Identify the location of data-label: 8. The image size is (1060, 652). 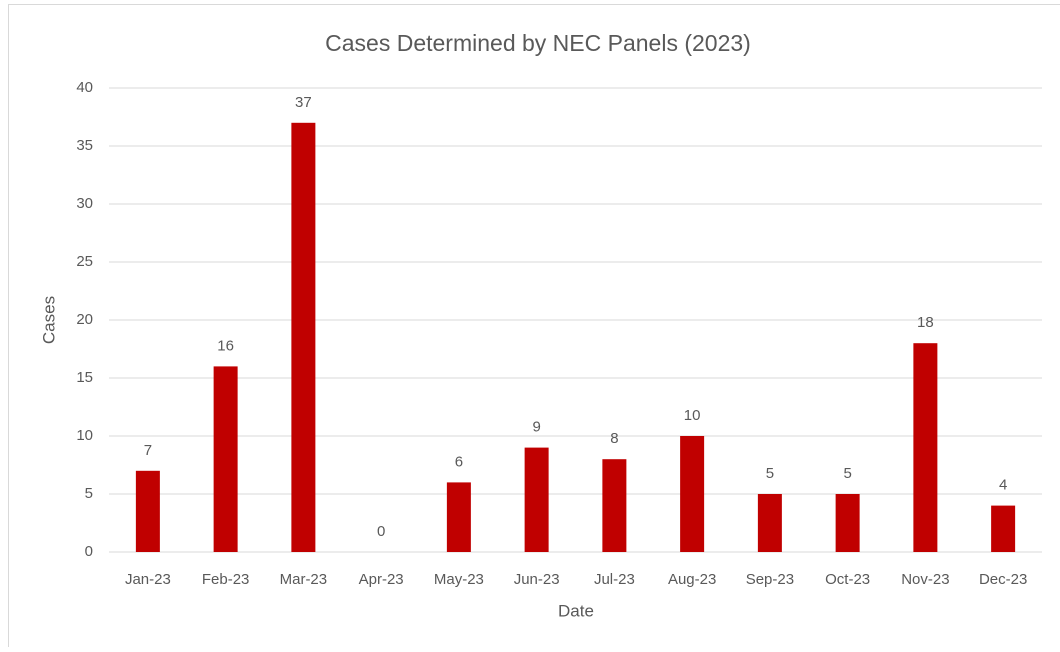
(614, 438).